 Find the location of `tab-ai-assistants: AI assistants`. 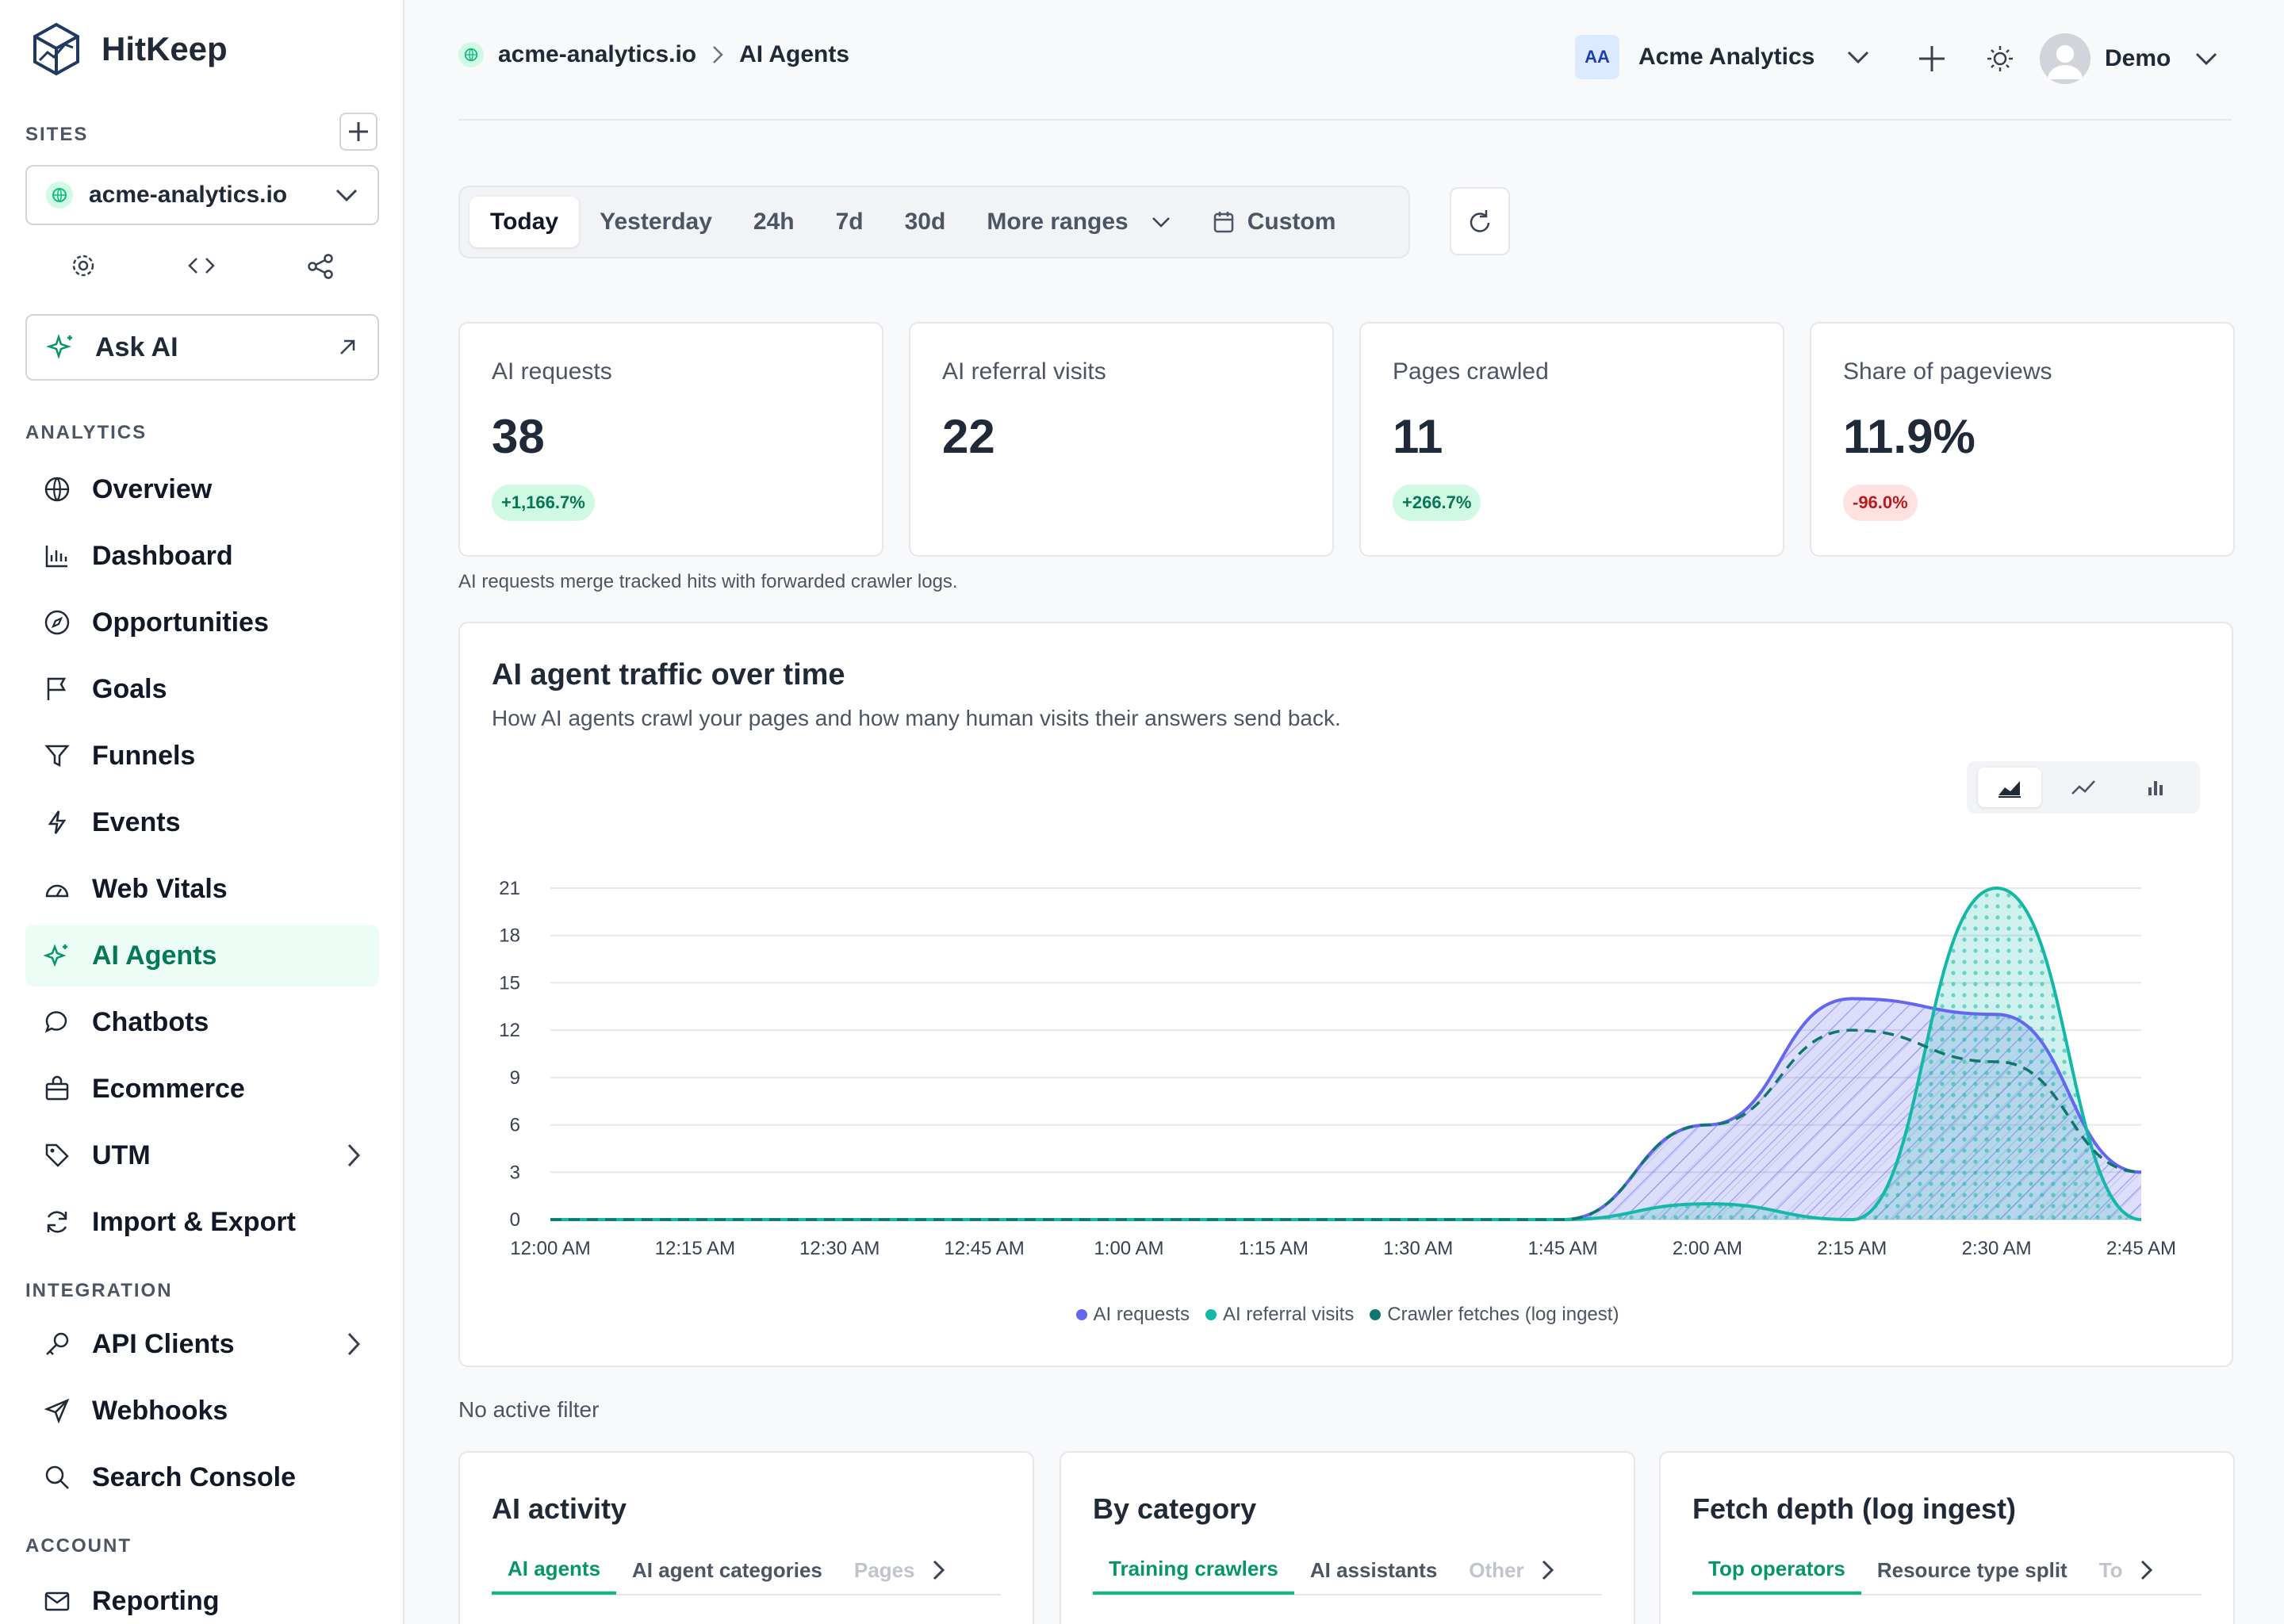

tab-ai-assistants: AI assistants is located at coordinates (1373, 1569).